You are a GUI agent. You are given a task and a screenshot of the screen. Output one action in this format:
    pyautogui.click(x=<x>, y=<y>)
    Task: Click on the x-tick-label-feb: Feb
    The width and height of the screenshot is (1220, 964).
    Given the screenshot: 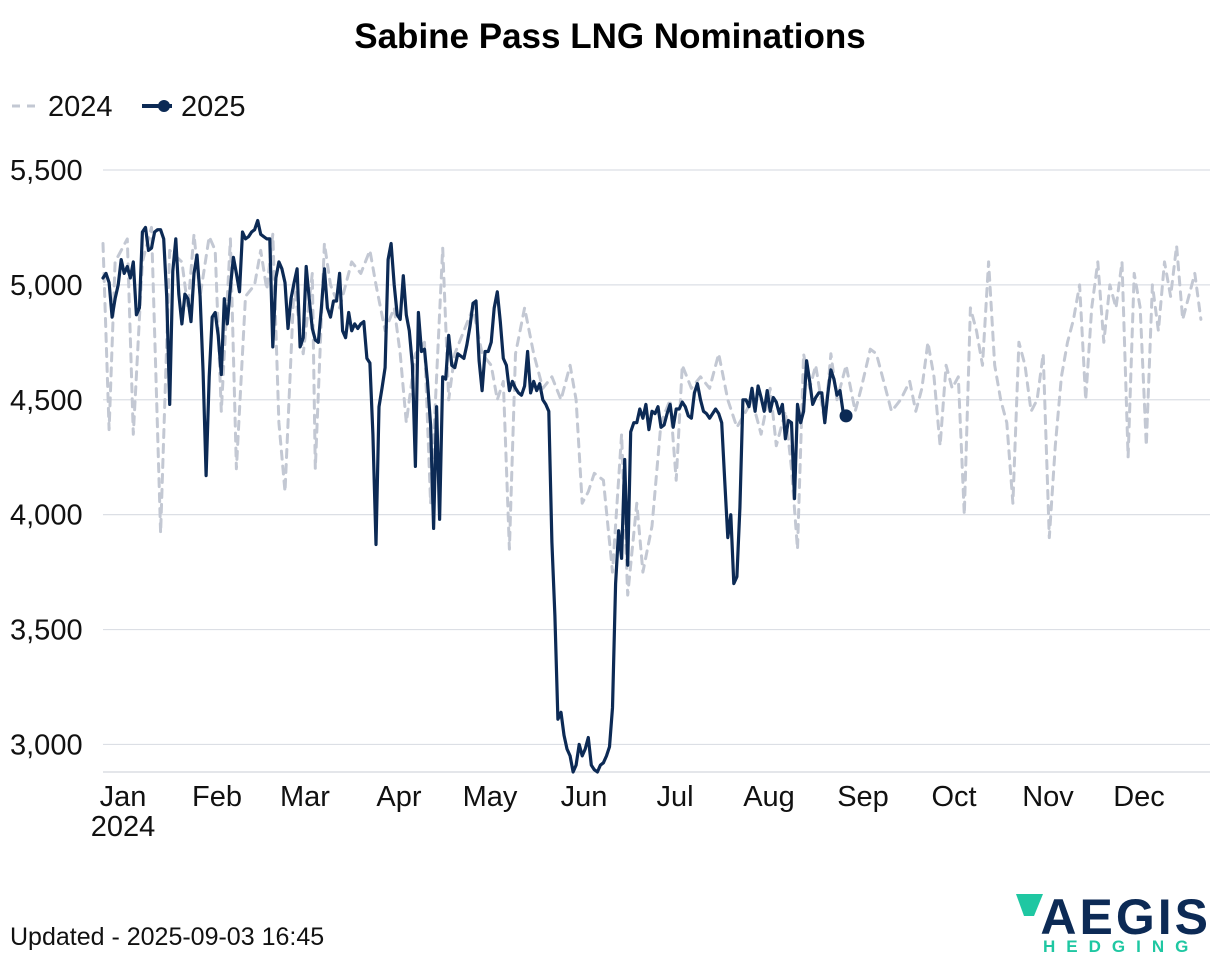 What is the action you would take?
    pyautogui.click(x=217, y=797)
    